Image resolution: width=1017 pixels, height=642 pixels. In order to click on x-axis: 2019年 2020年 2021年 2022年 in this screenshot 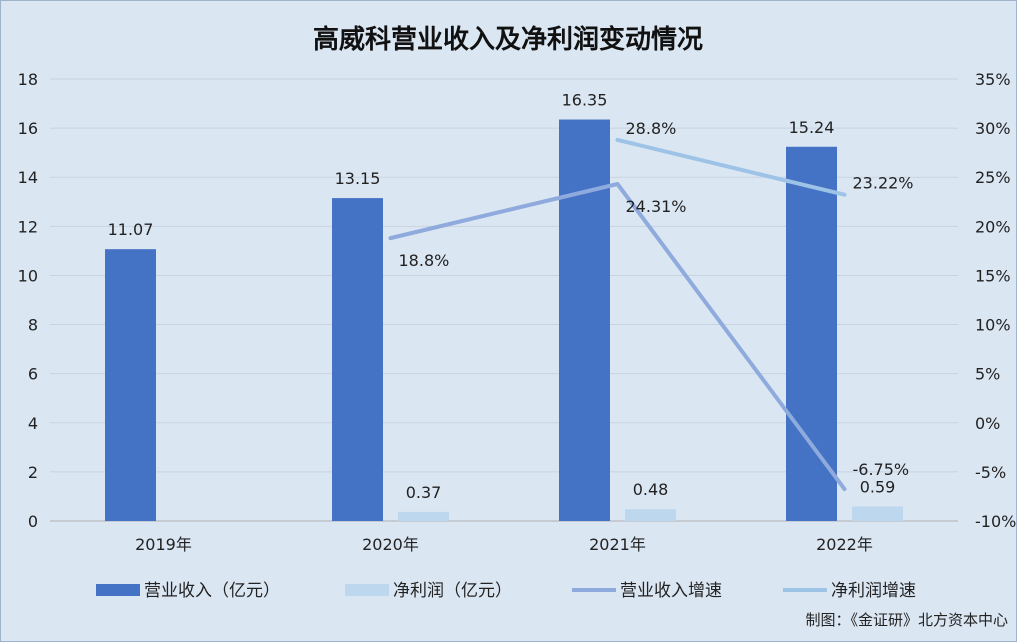, I will do `click(504, 544)`.